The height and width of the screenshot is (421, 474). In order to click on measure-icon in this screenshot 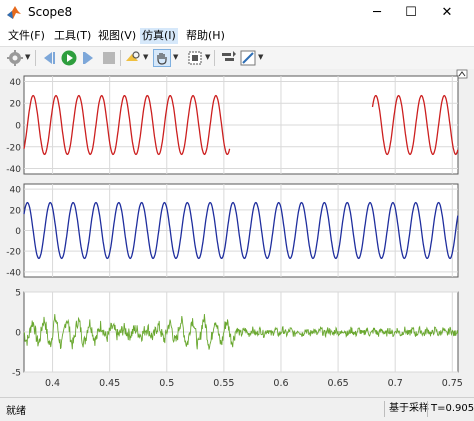, I will do `click(228, 58)`.